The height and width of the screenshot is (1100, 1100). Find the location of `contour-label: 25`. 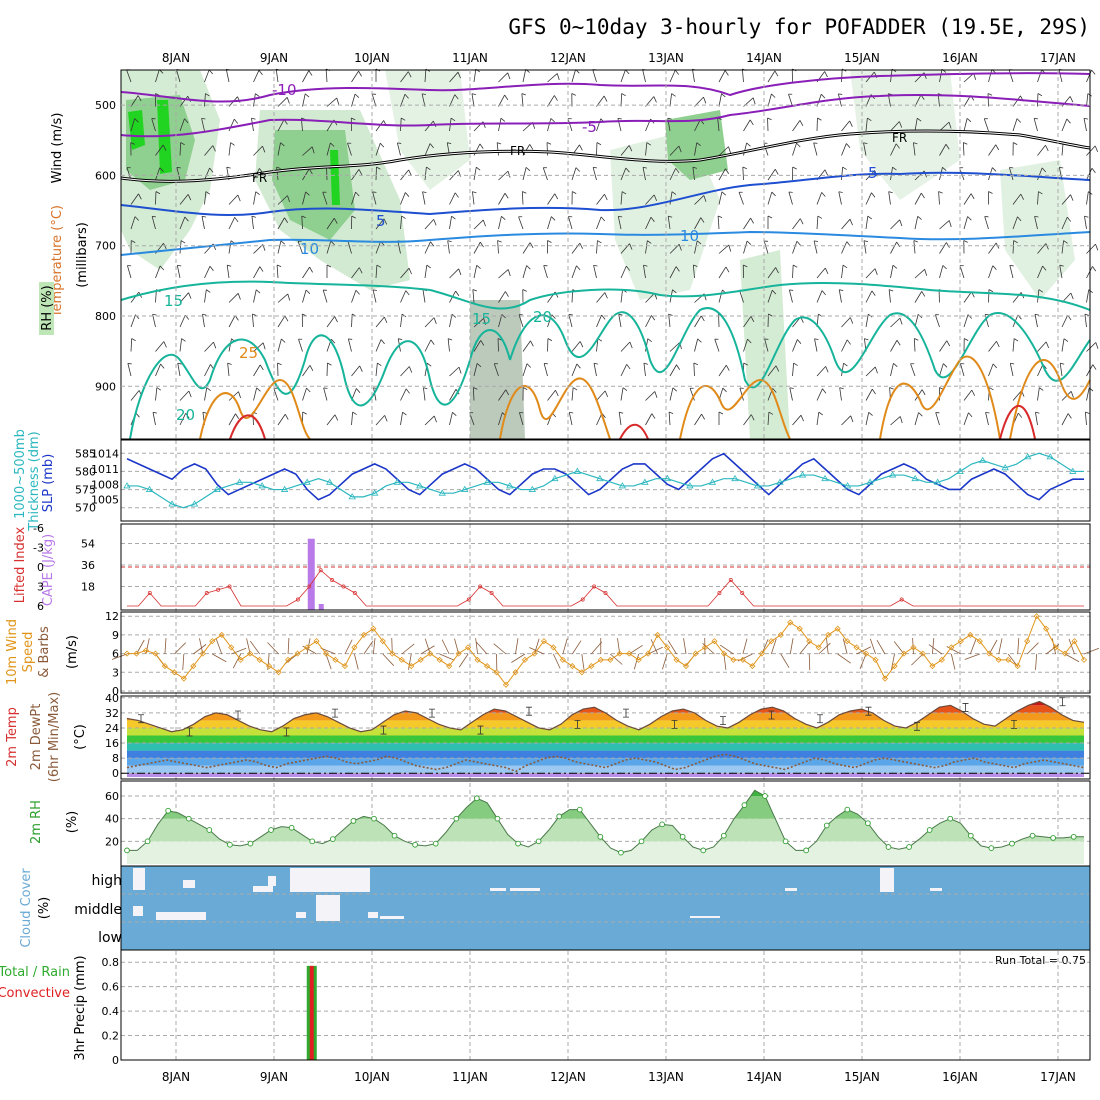

contour-label: 25 is located at coordinates (248, 353).